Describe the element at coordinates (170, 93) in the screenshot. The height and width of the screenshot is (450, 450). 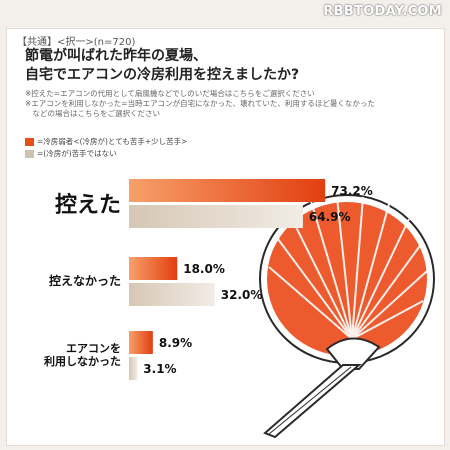
I see `note-line-1: ※控えた=エアコンの代用として扇風機などでしのいだ場合はこちらをご選択ください` at that location.